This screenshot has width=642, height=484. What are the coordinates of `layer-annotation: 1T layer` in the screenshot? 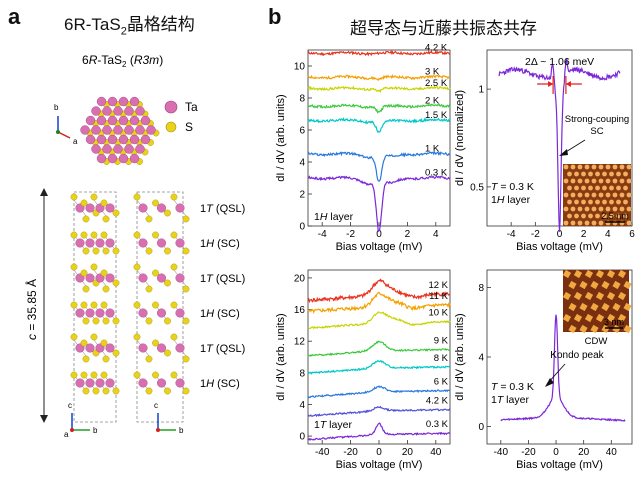 It's located at (510, 400).